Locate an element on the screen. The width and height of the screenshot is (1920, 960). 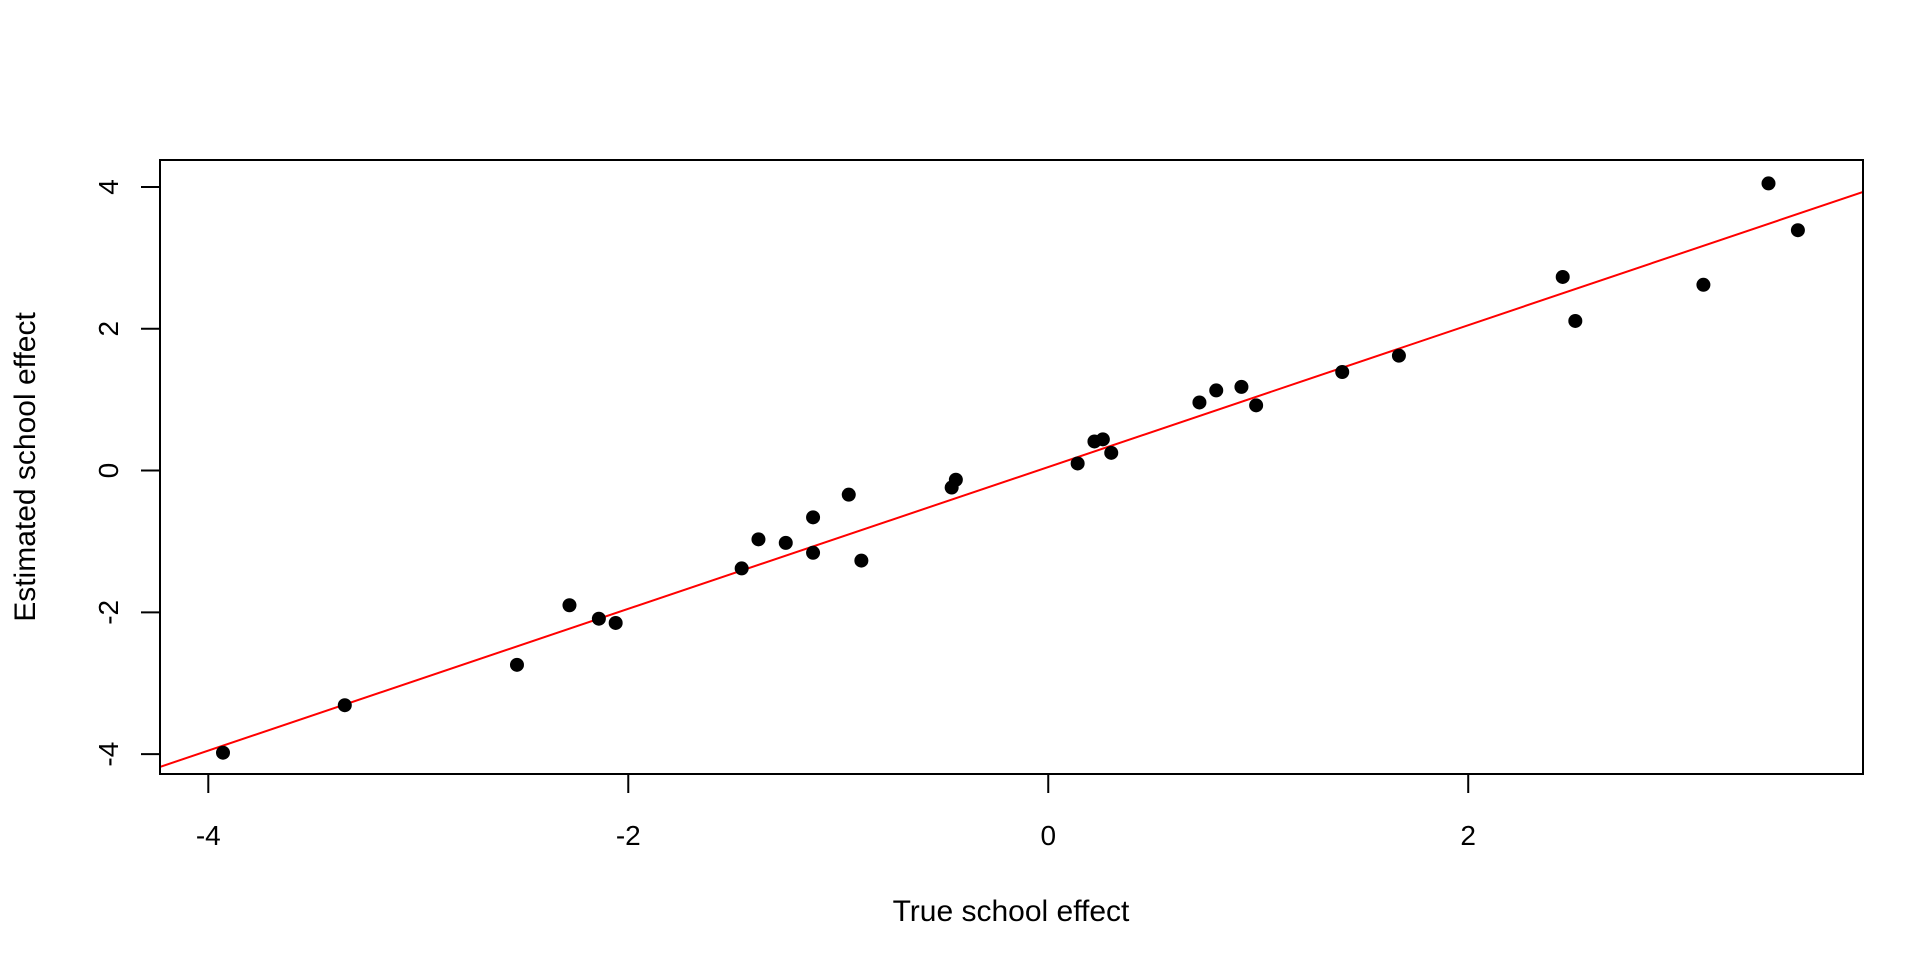
y-tick-label: -2 is located at coordinates (108, 612).